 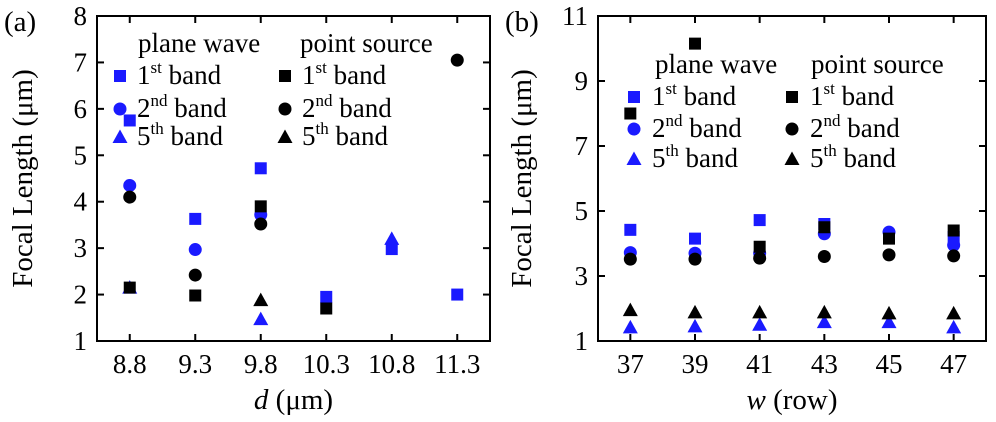 I want to click on x-axis-title: d (μm), so click(x=293, y=400).